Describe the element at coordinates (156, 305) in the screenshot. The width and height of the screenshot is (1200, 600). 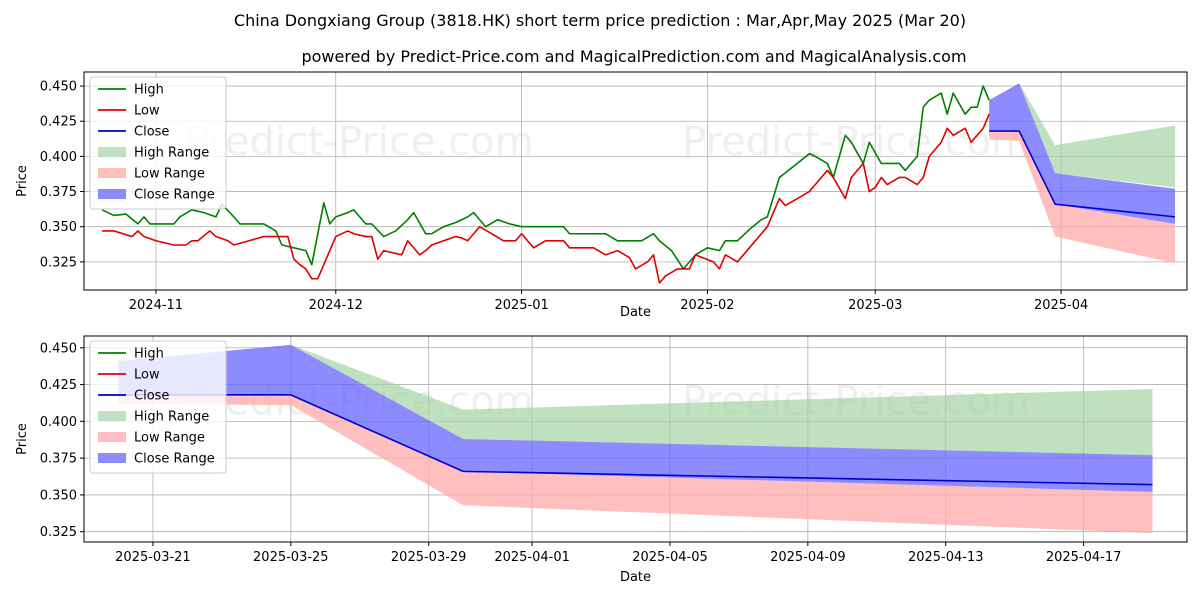
I see `x-tick-label: 2024-11` at that location.